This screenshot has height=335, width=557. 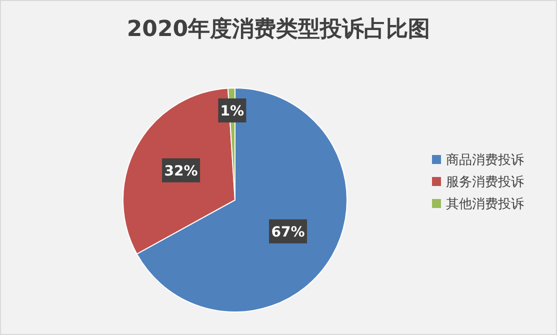 What do you see at coordinates (485, 160) in the screenshot?
I see `legend-label: 商品消费投诉` at bounding box center [485, 160].